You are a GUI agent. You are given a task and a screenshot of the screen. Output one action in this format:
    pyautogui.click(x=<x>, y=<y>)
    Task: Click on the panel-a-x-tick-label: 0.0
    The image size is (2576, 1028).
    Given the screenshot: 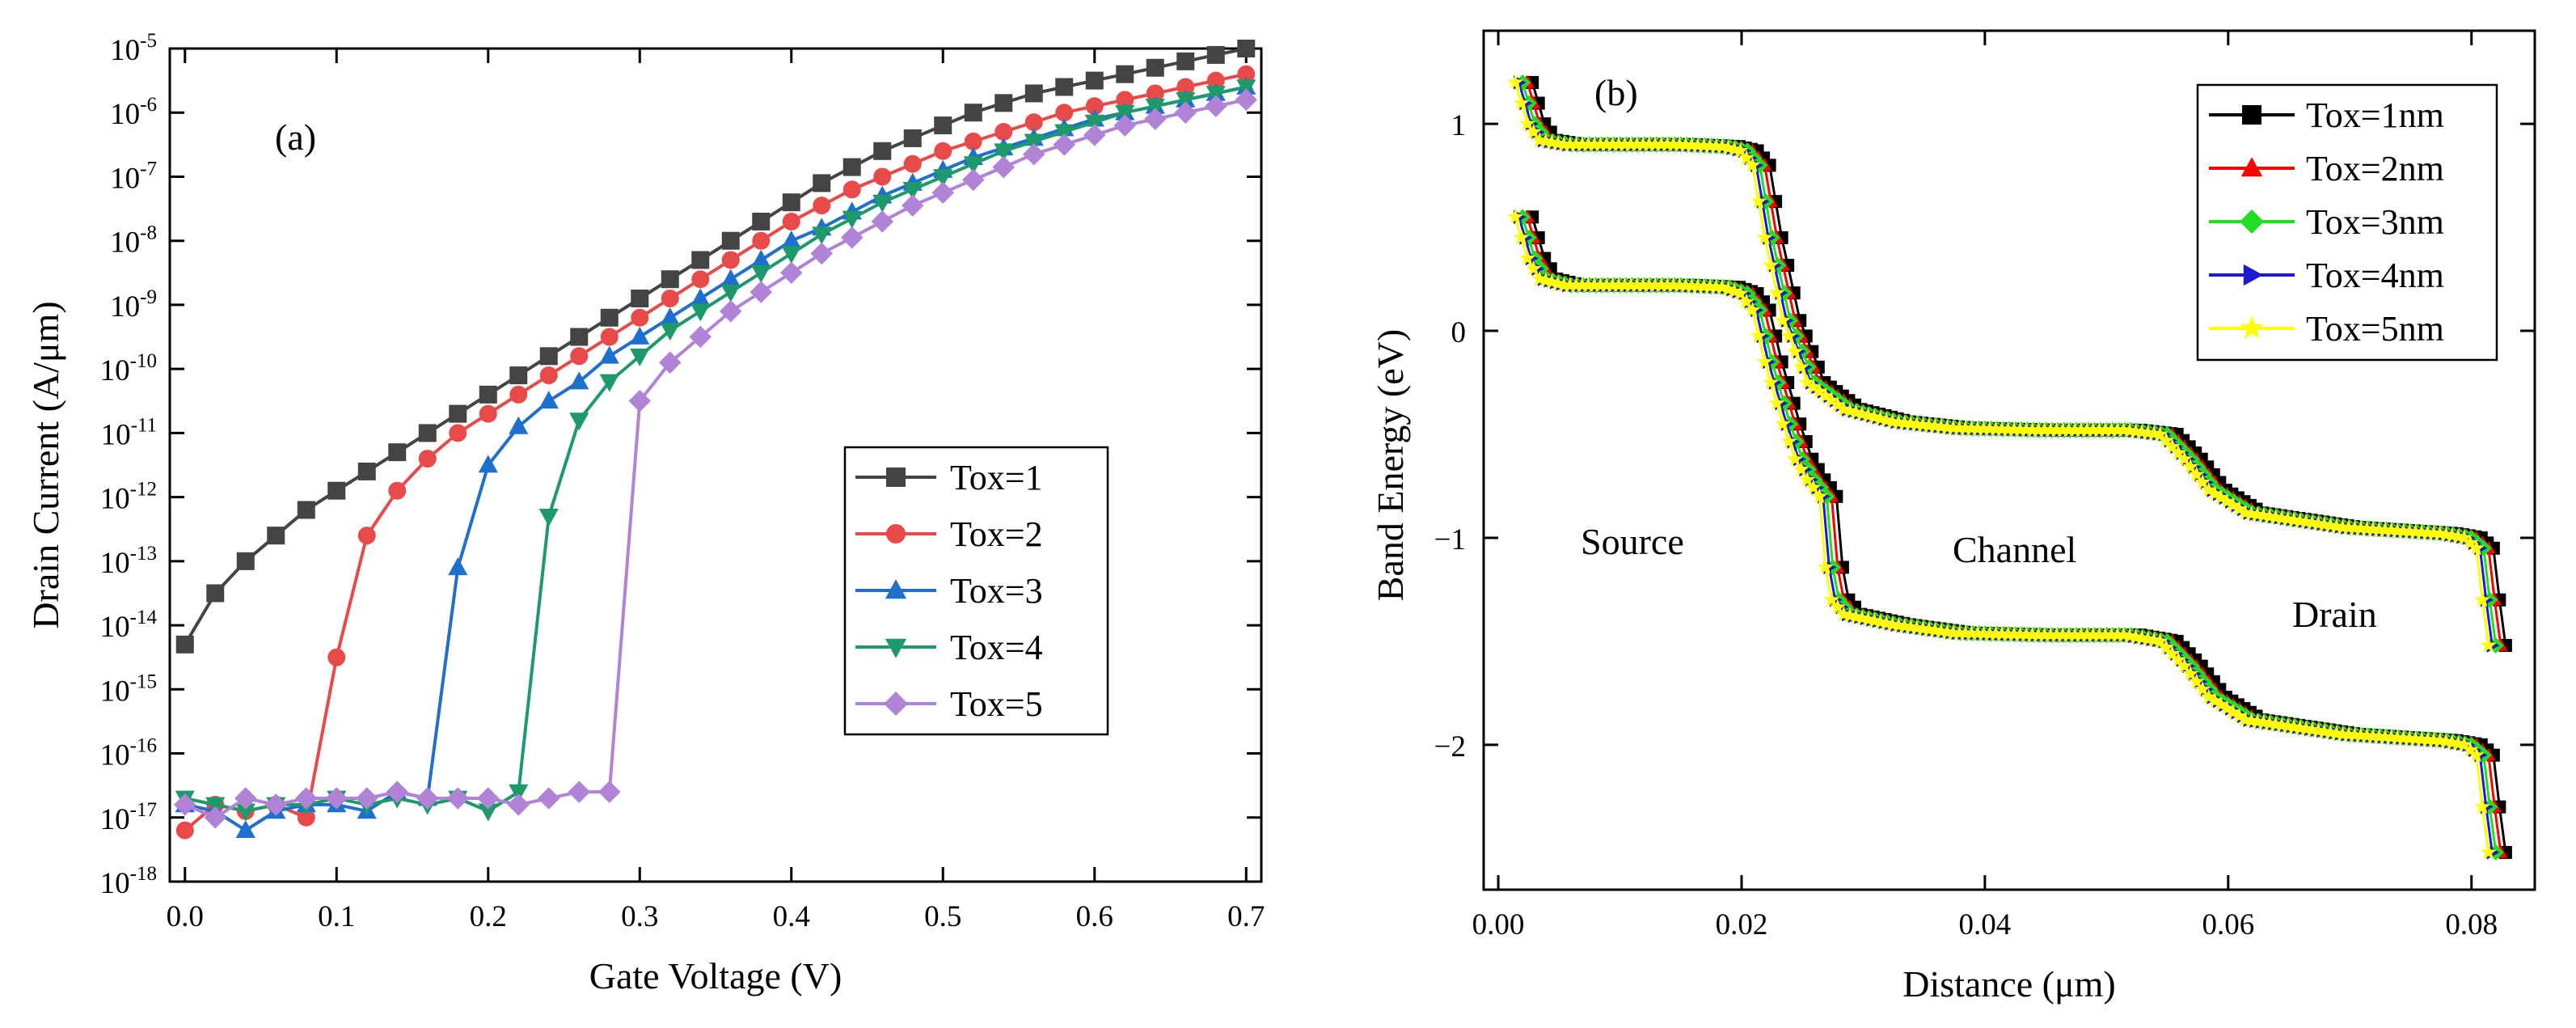 What is the action you would take?
    pyautogui.click(x=185, y=916)
    